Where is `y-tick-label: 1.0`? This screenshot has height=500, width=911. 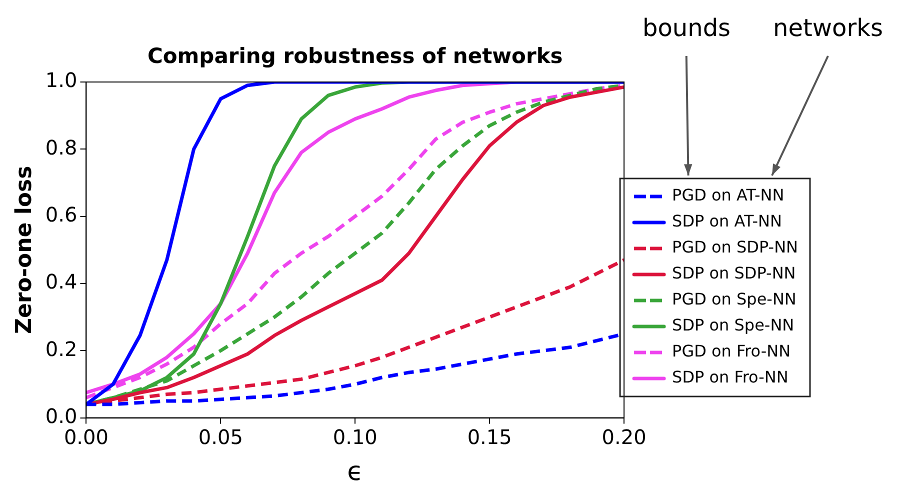
y-tick-label: 1.0 is located at coordinates (61, 80).